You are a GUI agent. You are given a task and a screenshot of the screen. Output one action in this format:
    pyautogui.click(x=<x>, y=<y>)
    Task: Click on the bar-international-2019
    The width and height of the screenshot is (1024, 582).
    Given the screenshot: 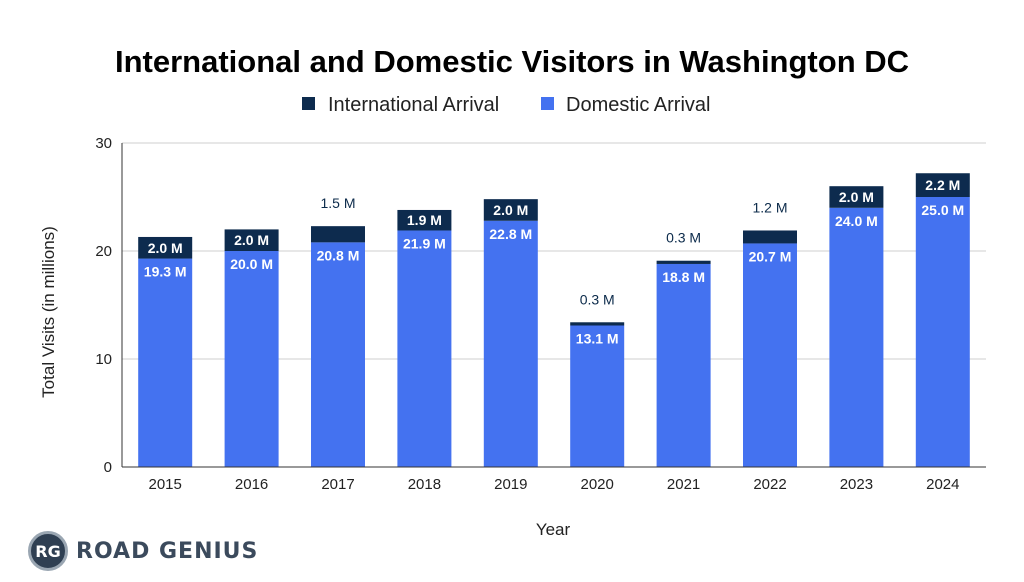 What is the action you would take?
    pyautogui.click(x=510, y=210)
    